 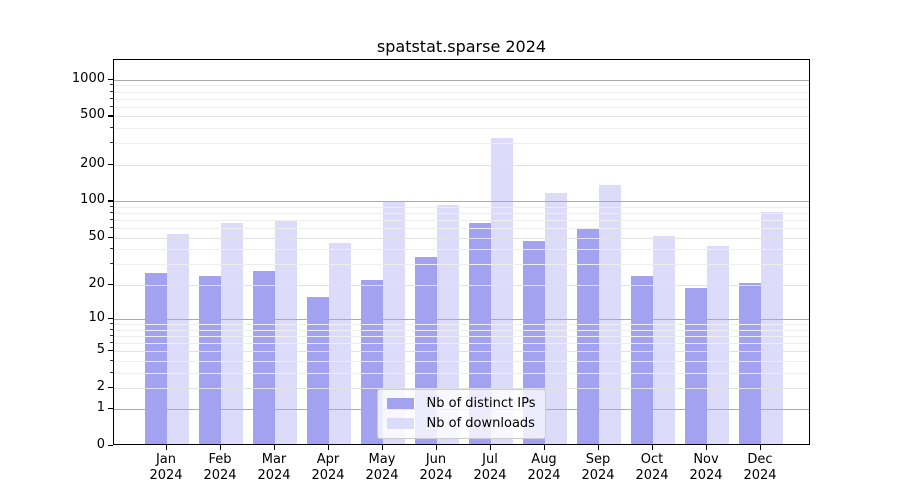 I want to click on x-tick-label-may: May 2024, so click(x=382, y=467).